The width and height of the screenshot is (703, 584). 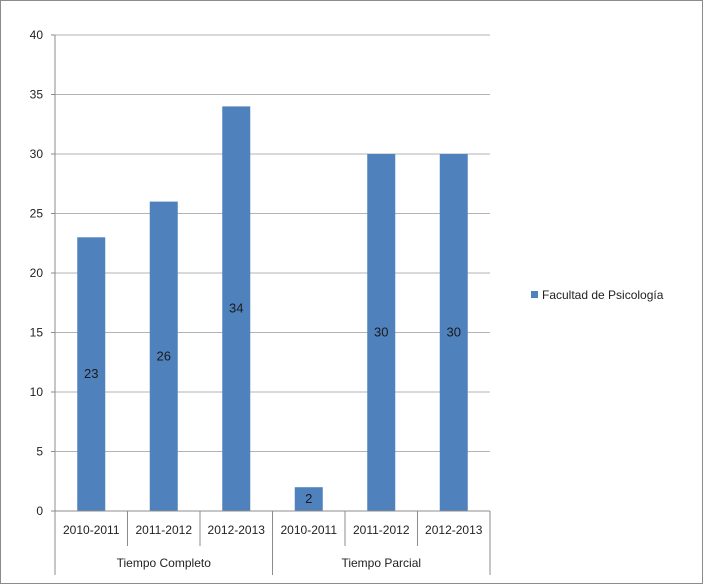 I want to click on y-tick-label: 5, so click(x=39, y=452).